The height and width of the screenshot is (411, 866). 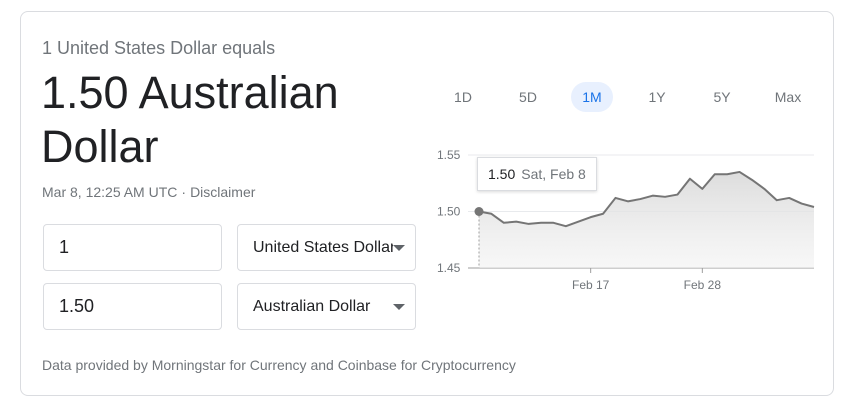 I want to click on tooltip-value: 1.50, so click(x=502, y=174).